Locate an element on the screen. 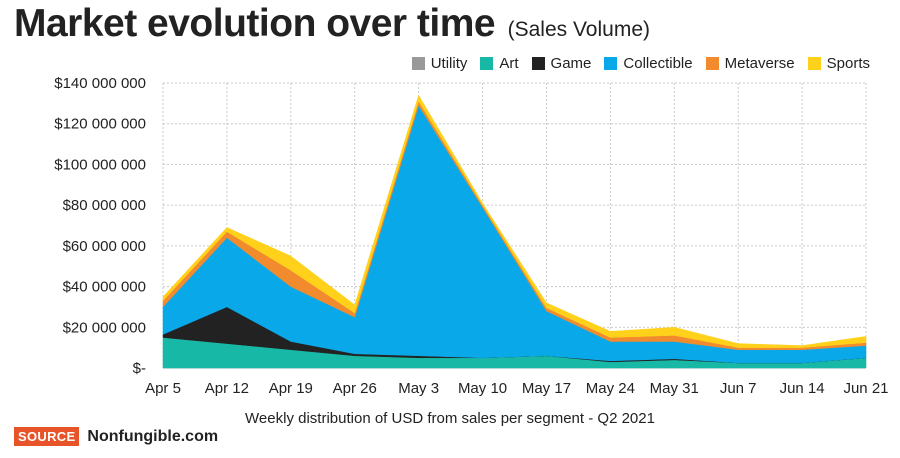  legend-label: Metaverse is located at coordinates (759, 63).